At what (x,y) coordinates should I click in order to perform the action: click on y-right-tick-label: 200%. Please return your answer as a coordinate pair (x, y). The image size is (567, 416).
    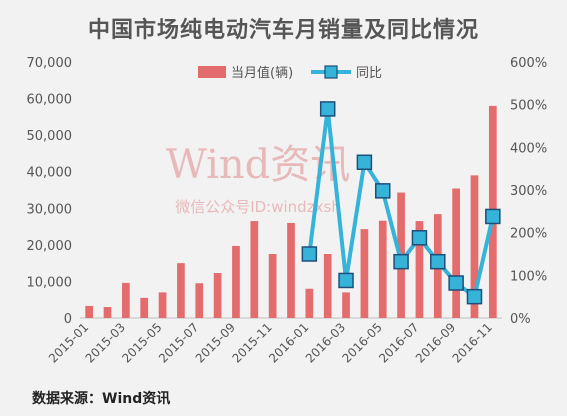
    Looking at the image, I should click on (528, 234).